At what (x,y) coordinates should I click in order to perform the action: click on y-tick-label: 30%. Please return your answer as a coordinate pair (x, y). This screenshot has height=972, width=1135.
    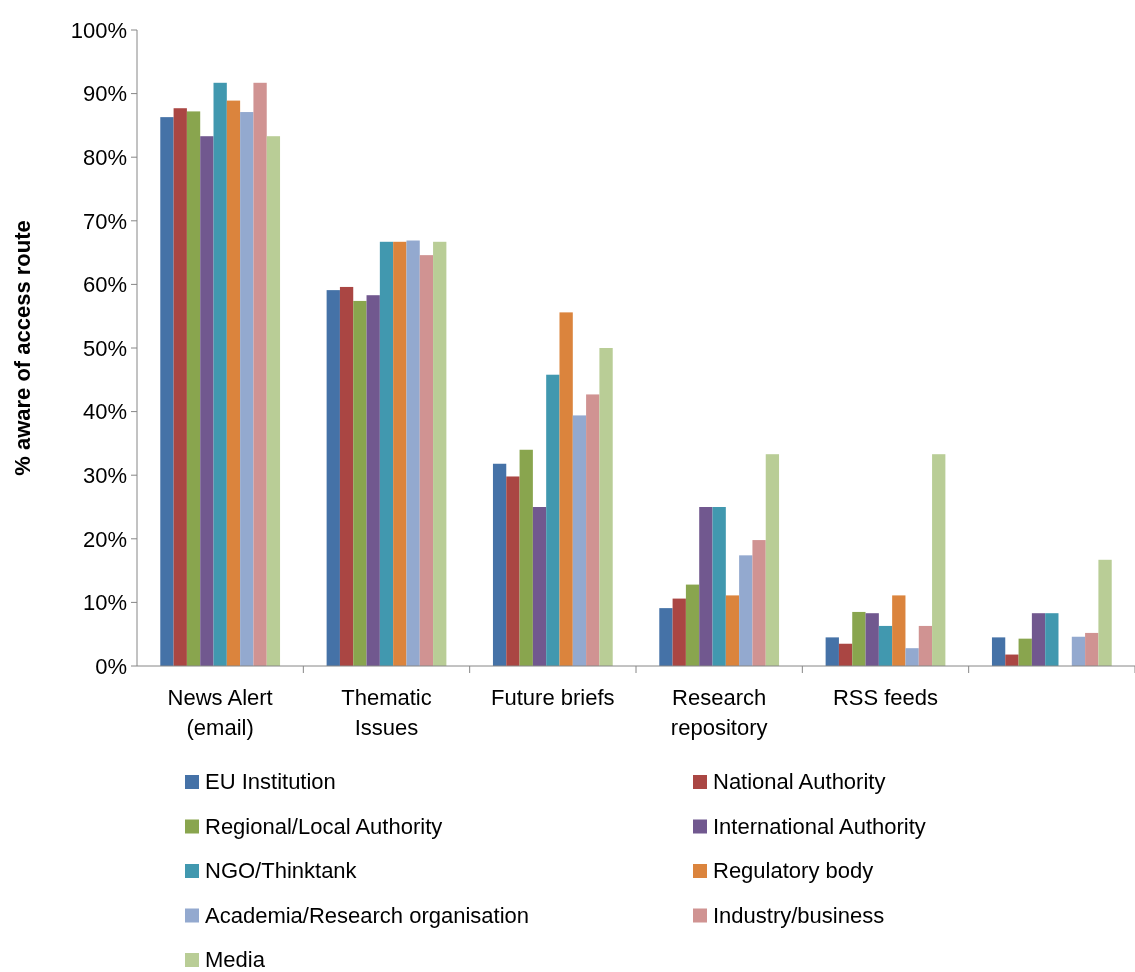
    Looking at the image, I should click on (104, 475).